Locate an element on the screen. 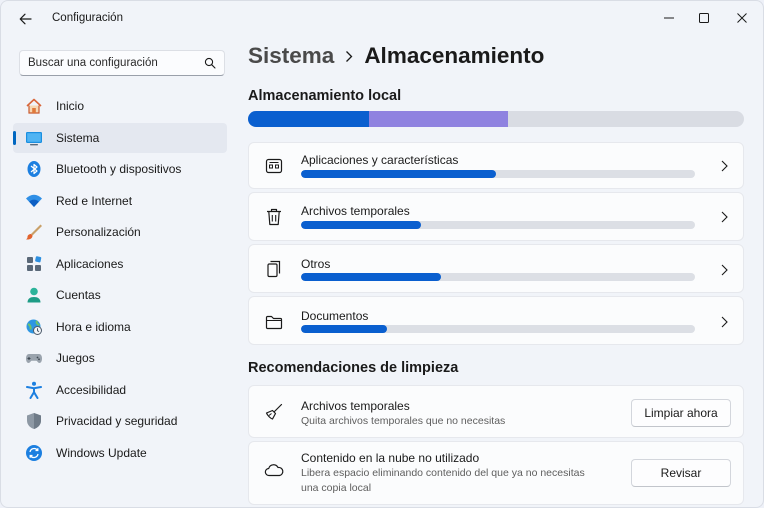  sidebar-item-label: Personalización is located at coordinates (98, 232).